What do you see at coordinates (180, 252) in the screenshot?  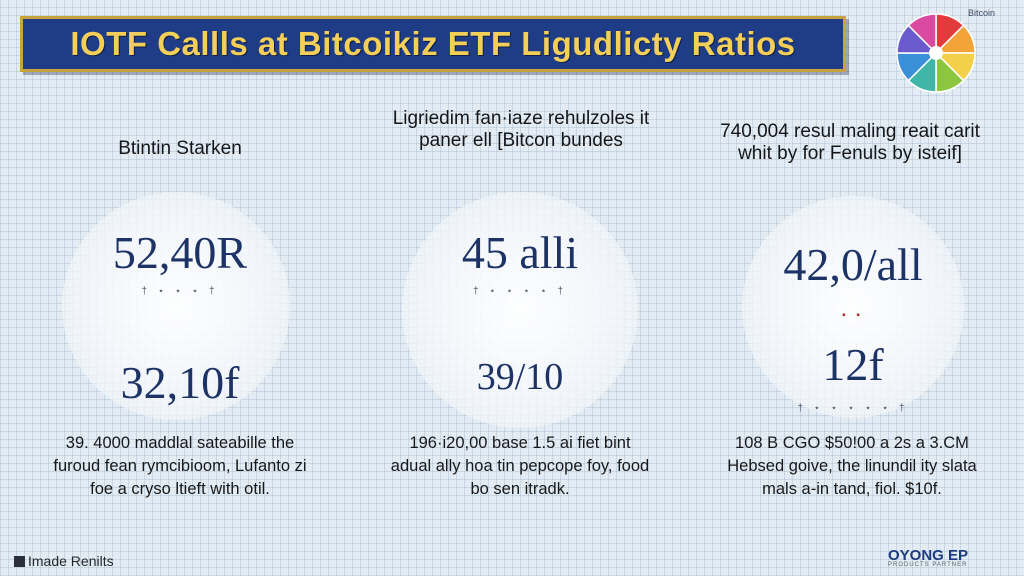 I see `column-1-value-top: 52,40R` at bounding box center [180, 252].